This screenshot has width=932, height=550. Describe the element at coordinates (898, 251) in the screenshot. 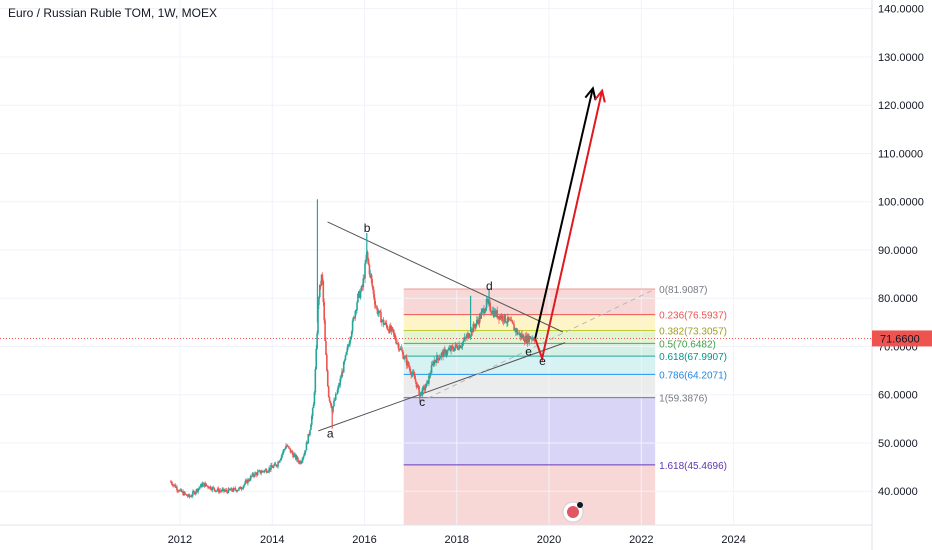

I see `y-tick-label-5: 90.0000` at that location.